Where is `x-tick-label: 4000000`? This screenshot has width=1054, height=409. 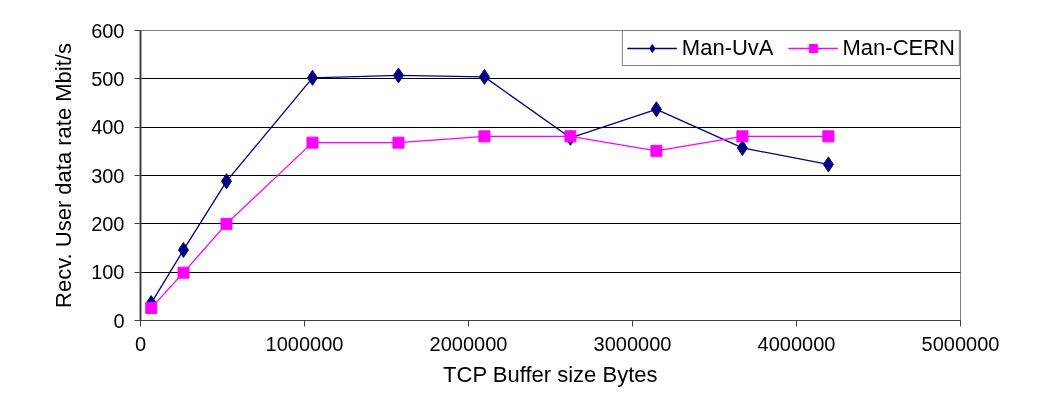 x-tick-label: 4000000 is located at coordinates (796, 343).